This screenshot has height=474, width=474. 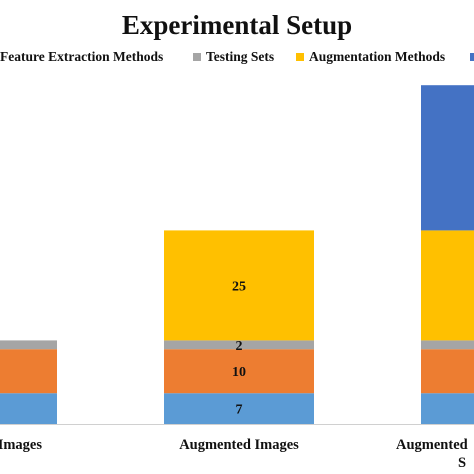 What do you see at coordinates (432, 445) in the screenshot?
I see `x-tick-label-2: Augmented` at bounding box center [432, 445].